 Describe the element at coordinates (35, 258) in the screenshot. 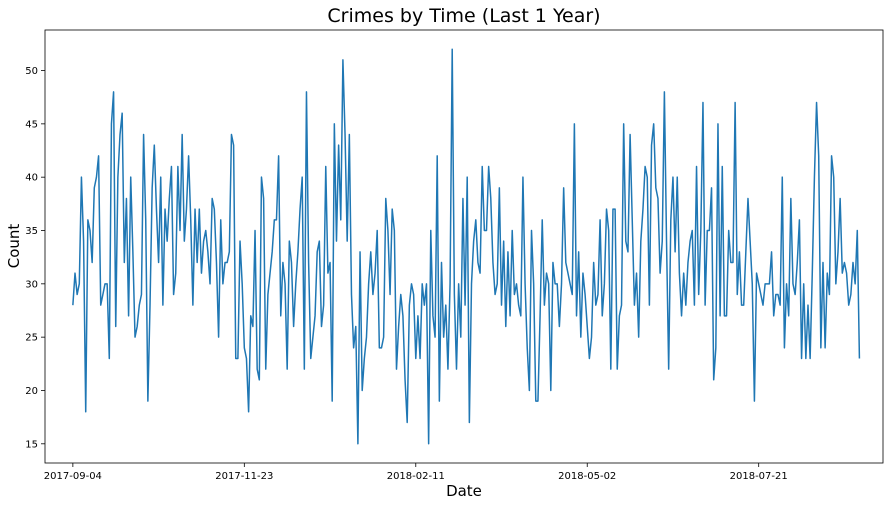

I see `y-axis: 15 20 25 30 35 40 45 50` at that location.